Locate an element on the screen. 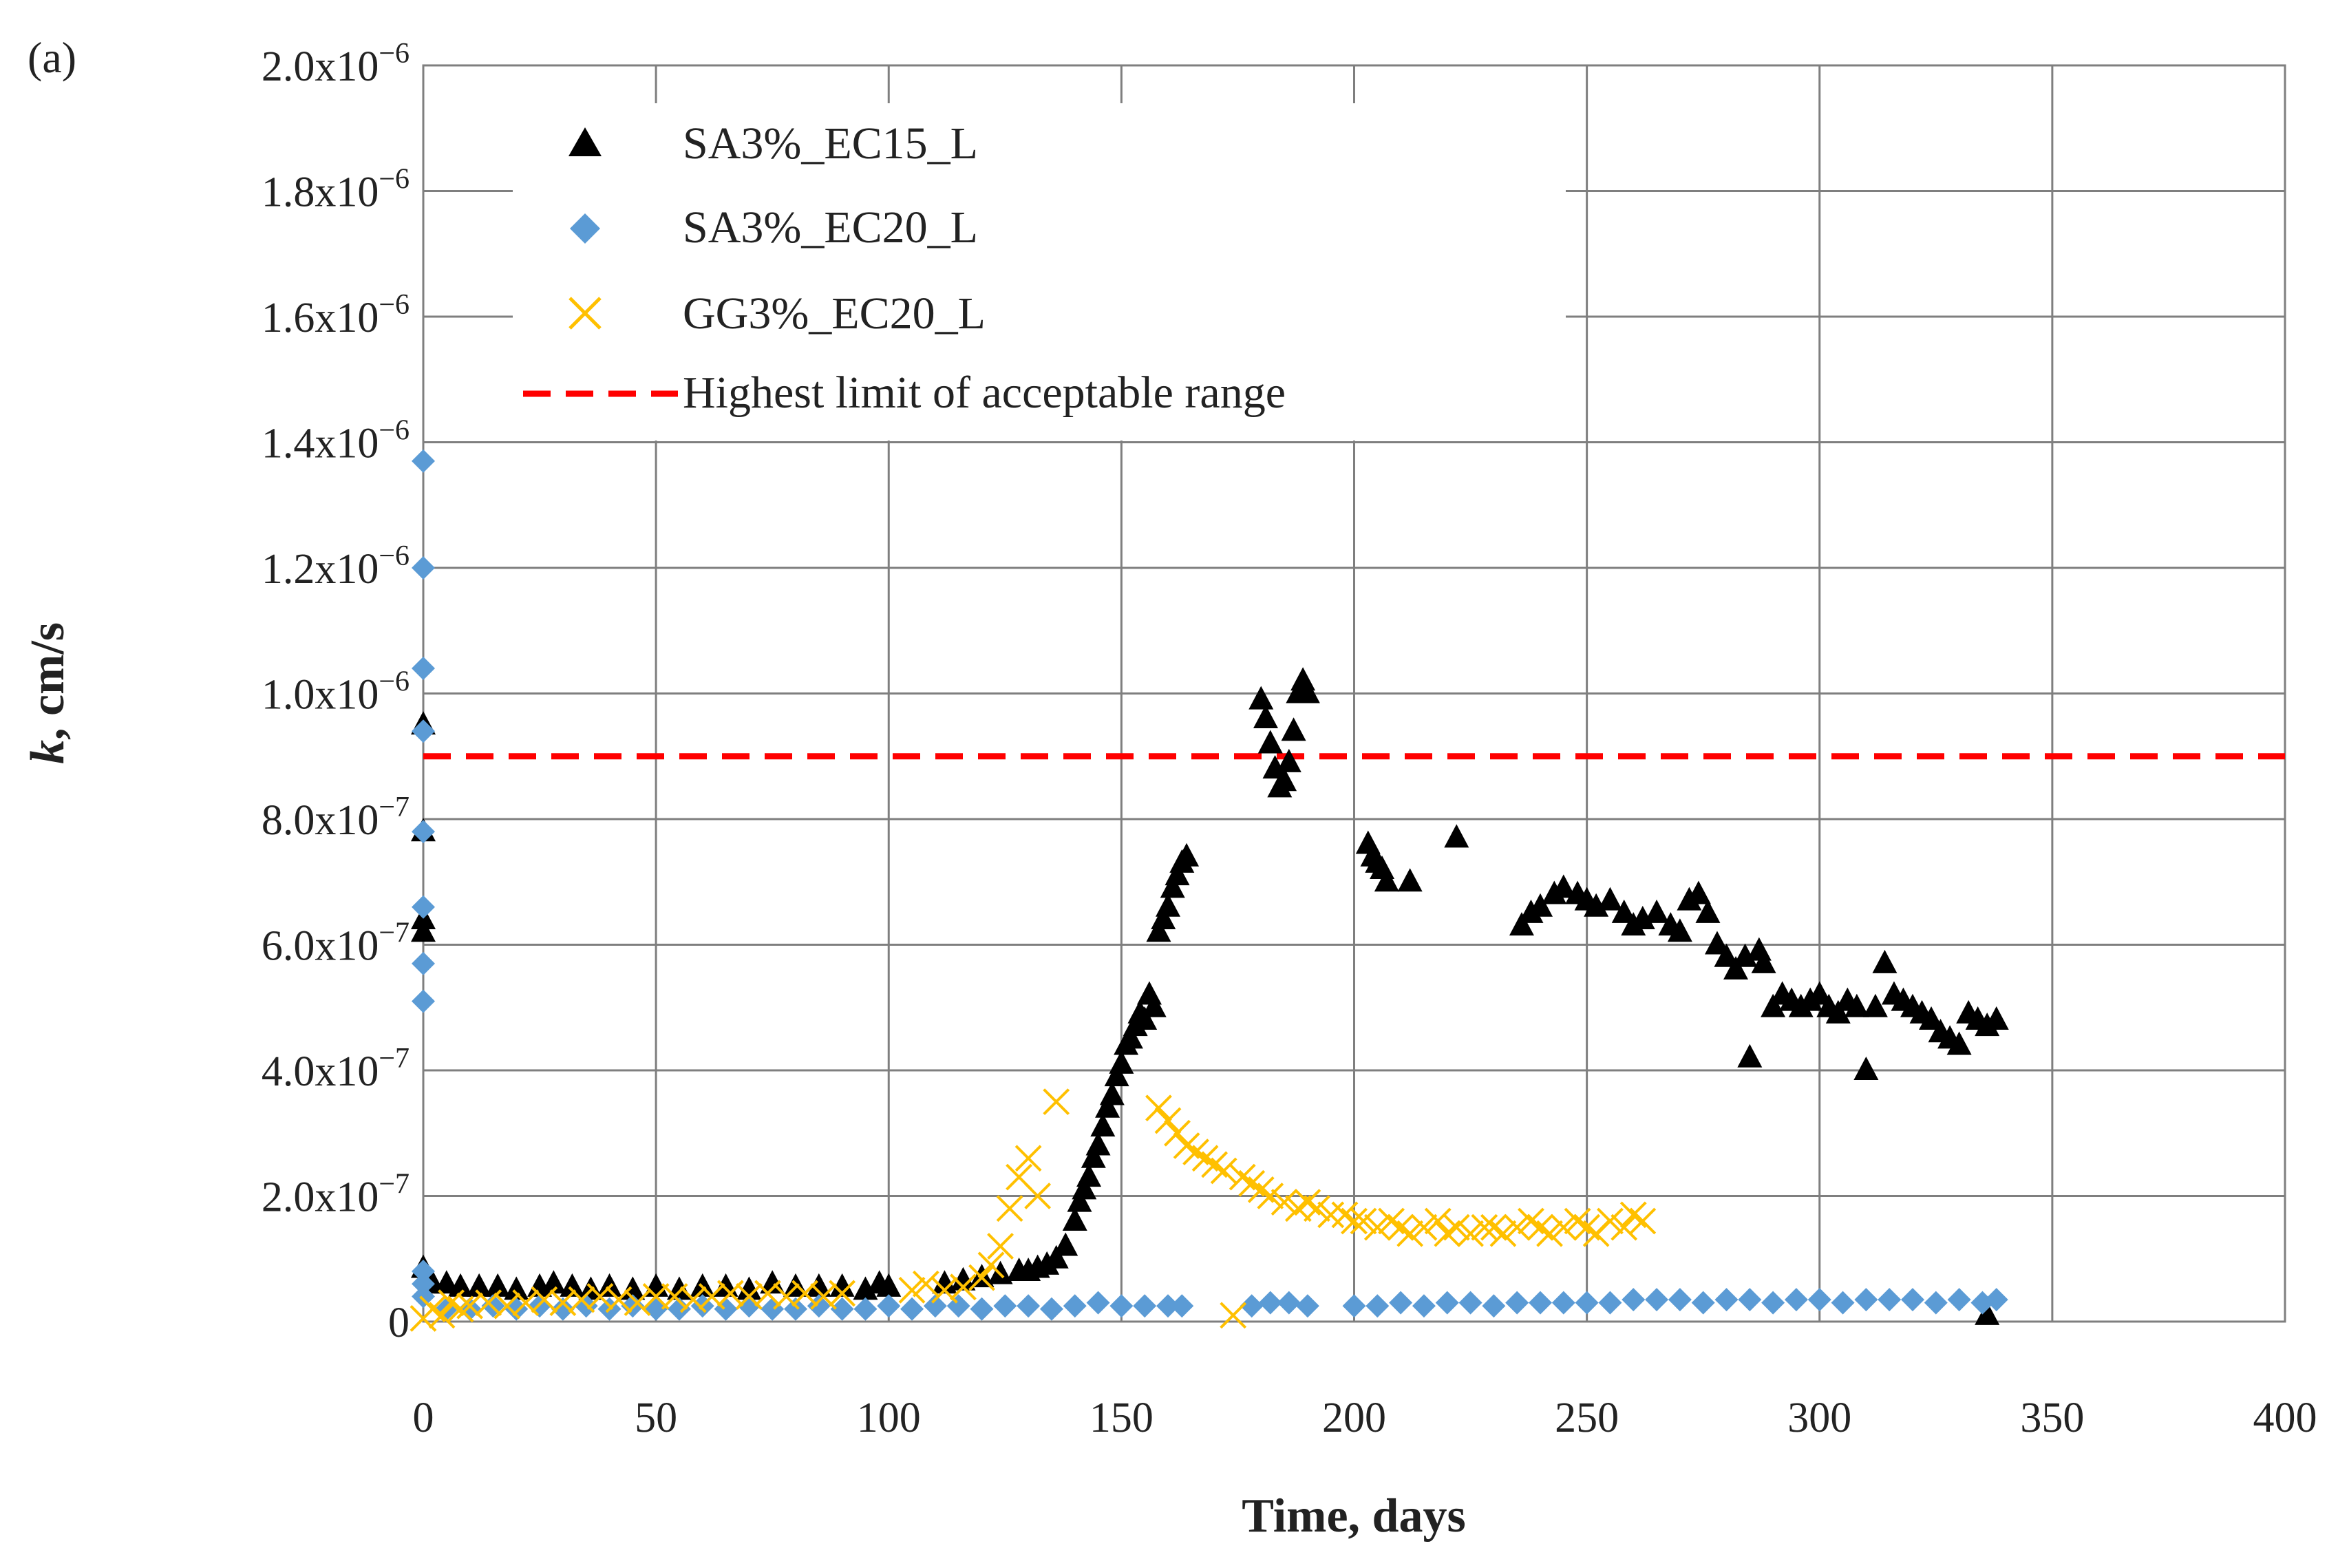 Image resolution: width=2349 pixels, height=1568 pixels. y-tick-label: 6.0x10⁻⁷ is located at coordinates (336, 944).